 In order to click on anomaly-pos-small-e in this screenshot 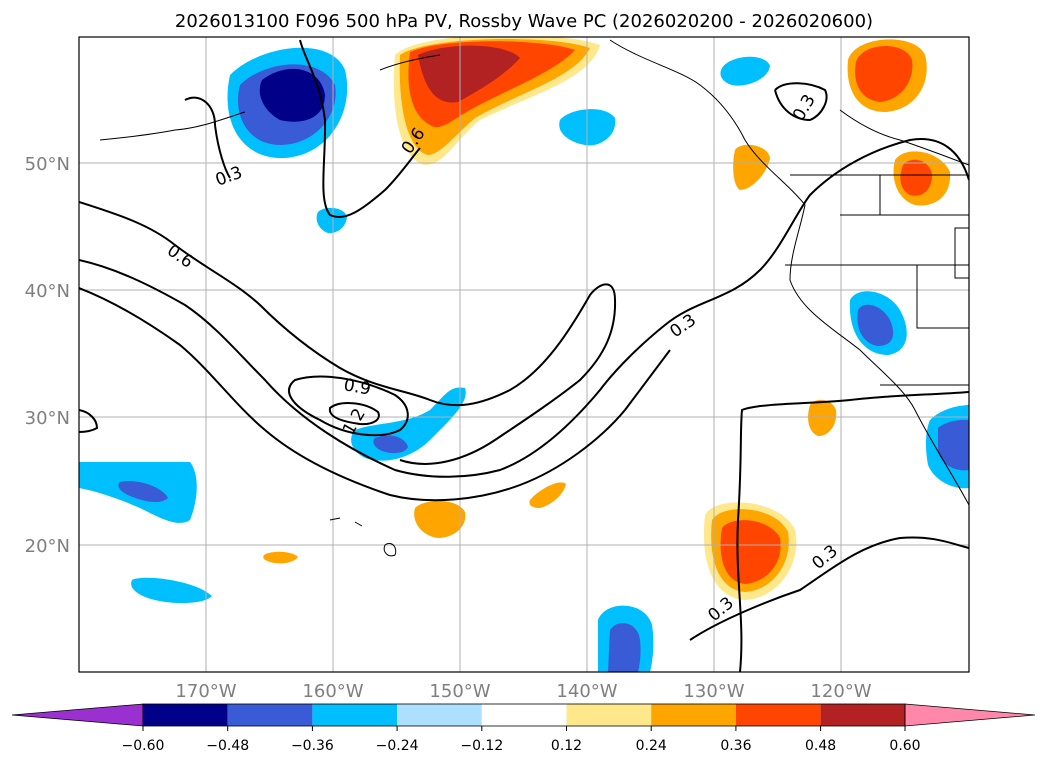, I will do `click(547, 495)`.